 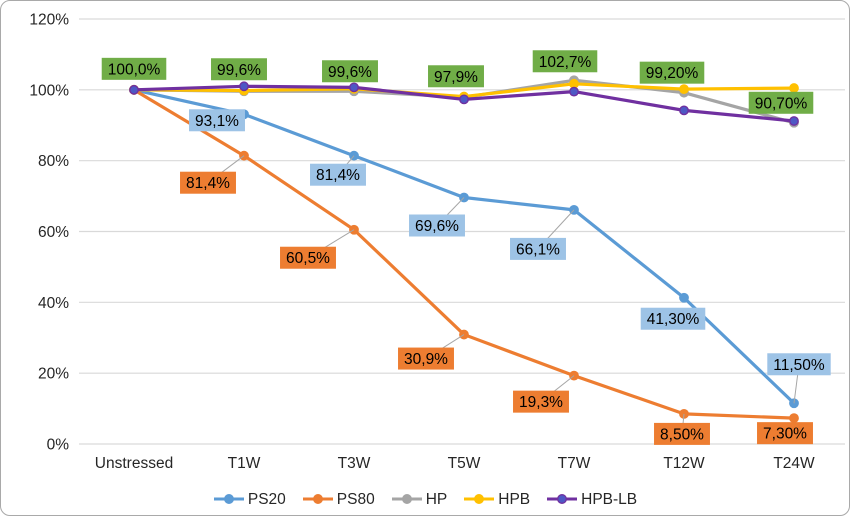 I want to click on data-label-HP: 102,7%, so click(x=565, y=62).